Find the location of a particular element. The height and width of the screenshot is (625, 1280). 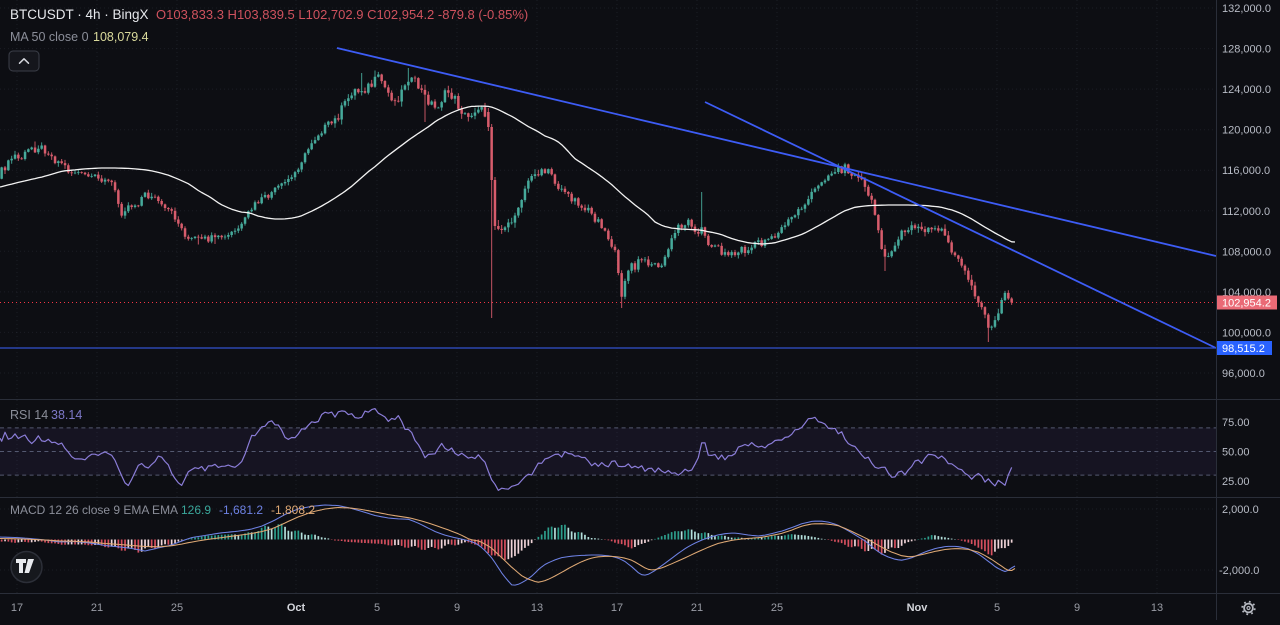

svg-text: 128,000.0 is located at coordinates (1246, 50).